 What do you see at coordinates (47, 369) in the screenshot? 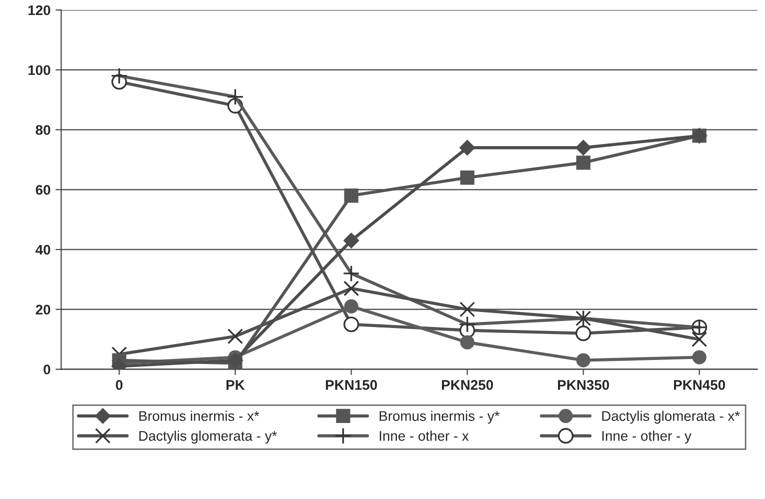
I see `y-tick-label: 0` at bounding box center [47, 369].